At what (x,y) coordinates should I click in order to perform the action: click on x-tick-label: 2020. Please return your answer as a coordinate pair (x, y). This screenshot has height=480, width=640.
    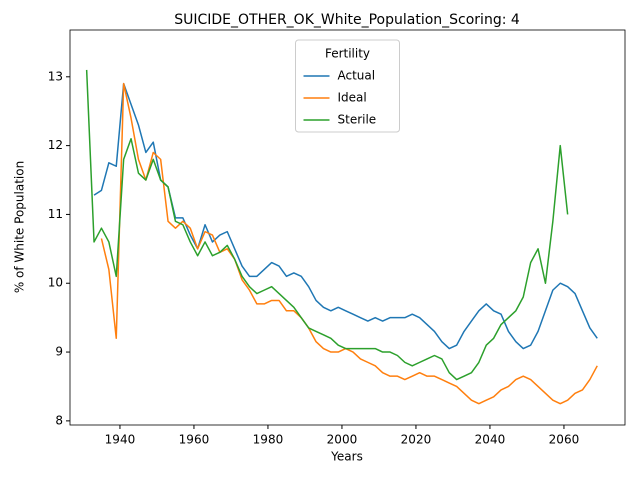
    Looking at the image, I should click on (416, 440).